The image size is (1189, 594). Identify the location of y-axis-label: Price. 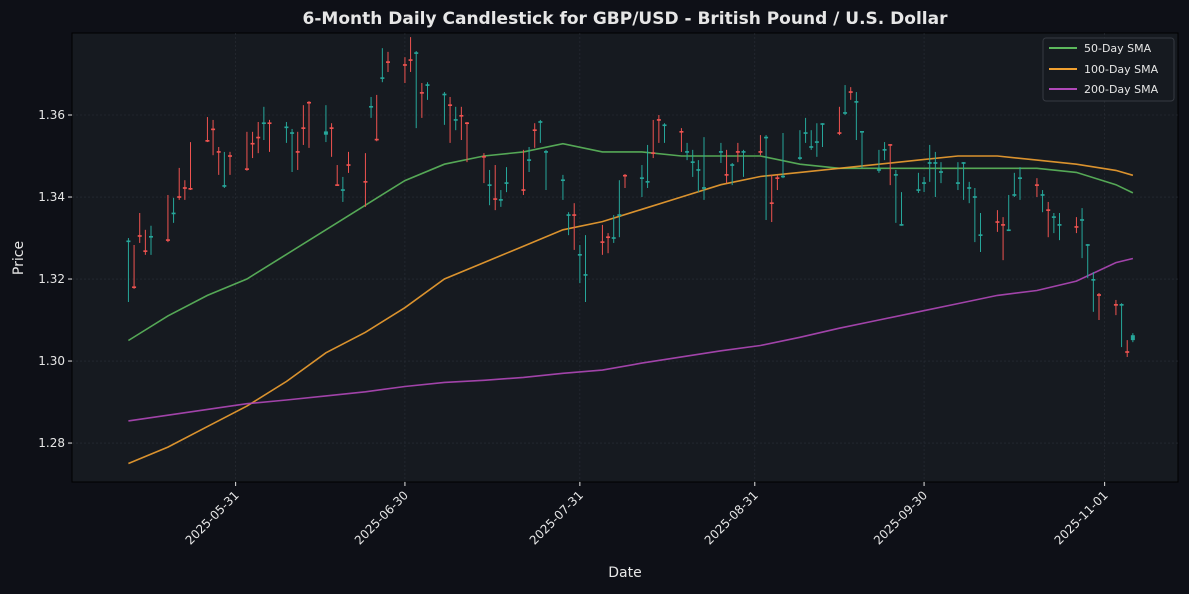
(19, 258).